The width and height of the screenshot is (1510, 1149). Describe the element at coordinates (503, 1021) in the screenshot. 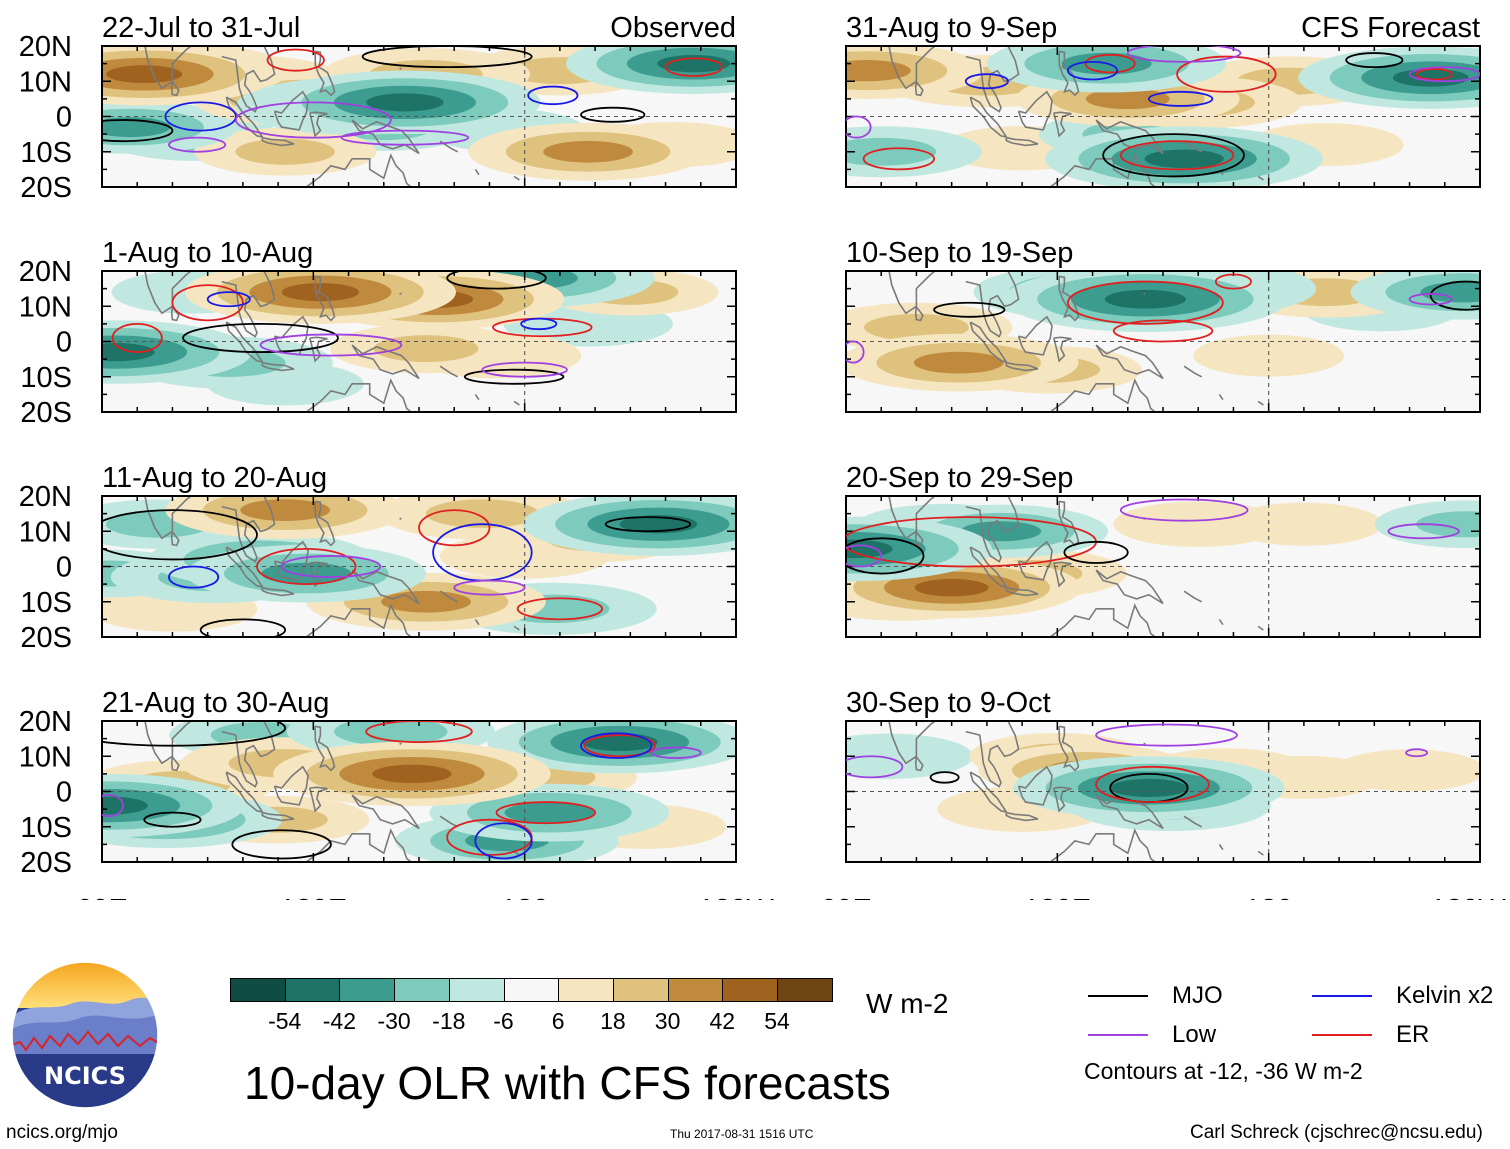

I see `colorbar-tick-label: -6` at that location.